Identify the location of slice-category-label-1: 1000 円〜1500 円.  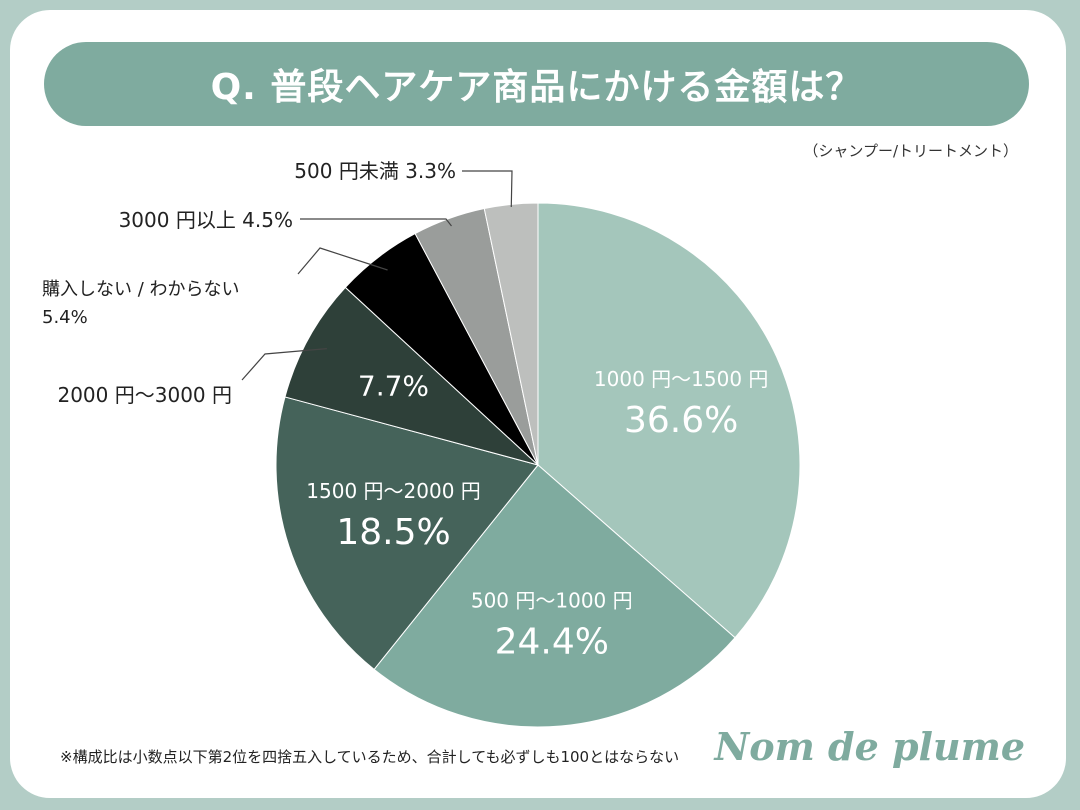
(681, 379).